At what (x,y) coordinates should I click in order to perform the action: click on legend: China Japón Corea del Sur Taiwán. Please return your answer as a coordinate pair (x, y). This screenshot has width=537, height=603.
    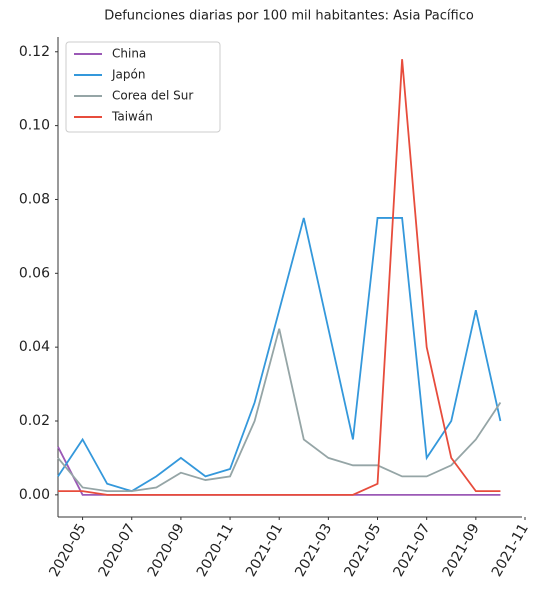
    Looking at the image, I should click on (143, 87).